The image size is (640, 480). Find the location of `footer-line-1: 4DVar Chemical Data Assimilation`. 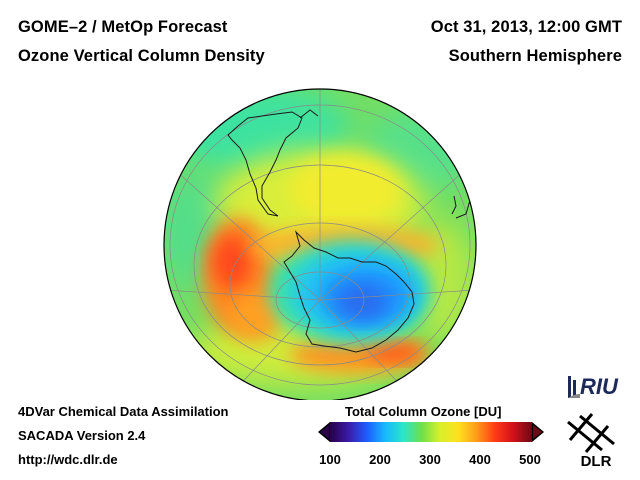

footer-line-1: 4DVar Chemical Data Assimilation is located at coordinates (123, 411).